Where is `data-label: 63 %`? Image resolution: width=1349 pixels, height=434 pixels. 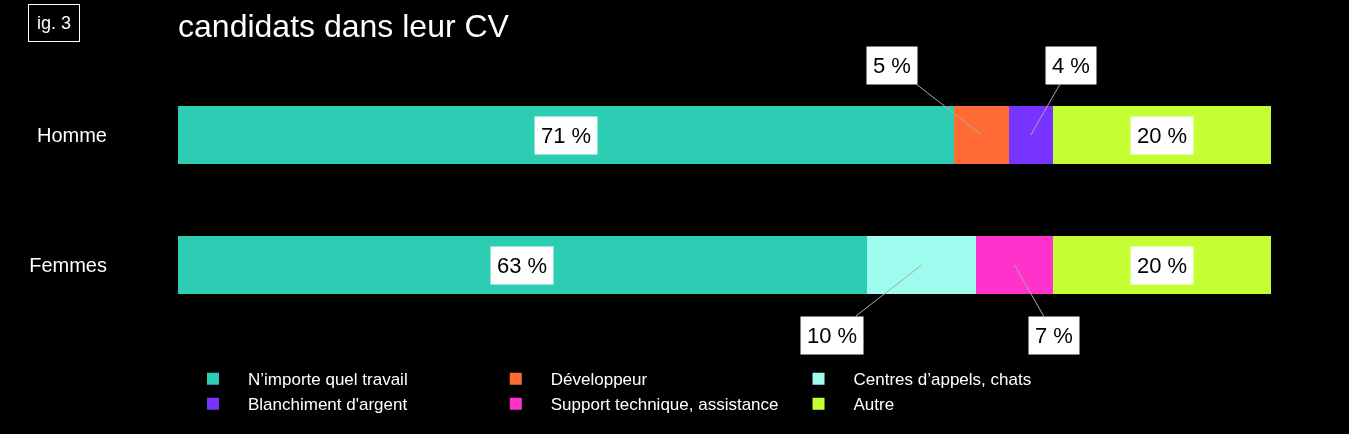 data-label: 63 % is located at coordinates (522, 265).